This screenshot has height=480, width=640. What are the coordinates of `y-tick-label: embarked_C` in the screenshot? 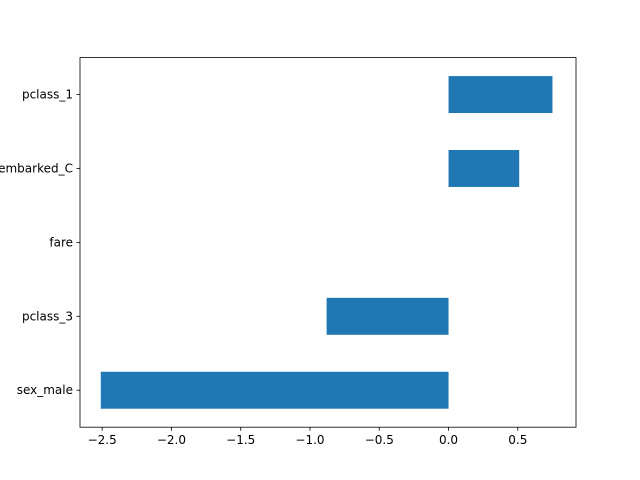 It's located at (36, 168).